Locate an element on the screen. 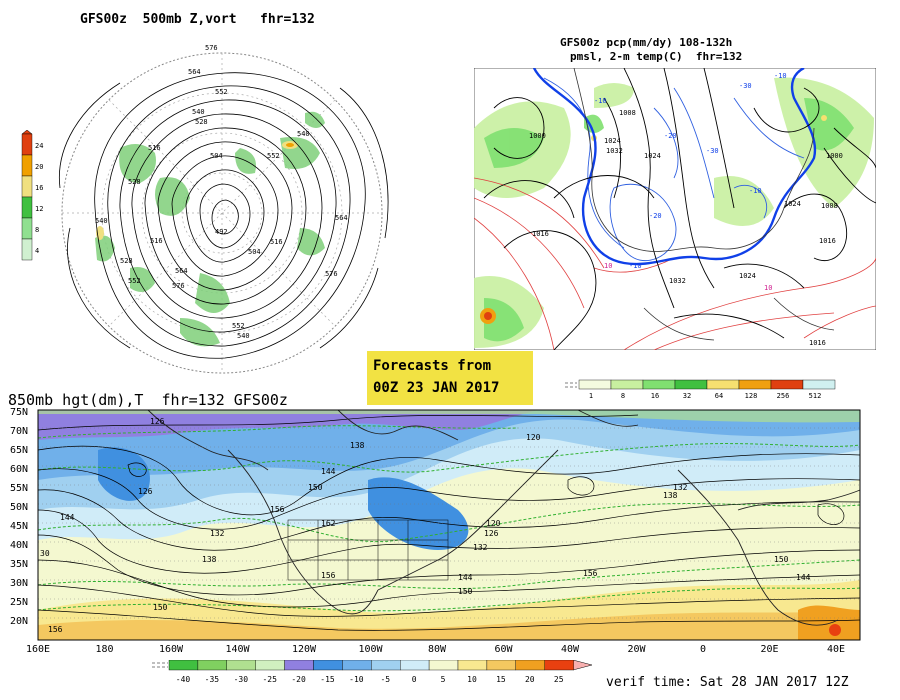 The width and height of the screenshot is (900, 700). precip-title-line2: pmsl, 2-m temp(C) fhr=132 is located at coordinates (656, 56).